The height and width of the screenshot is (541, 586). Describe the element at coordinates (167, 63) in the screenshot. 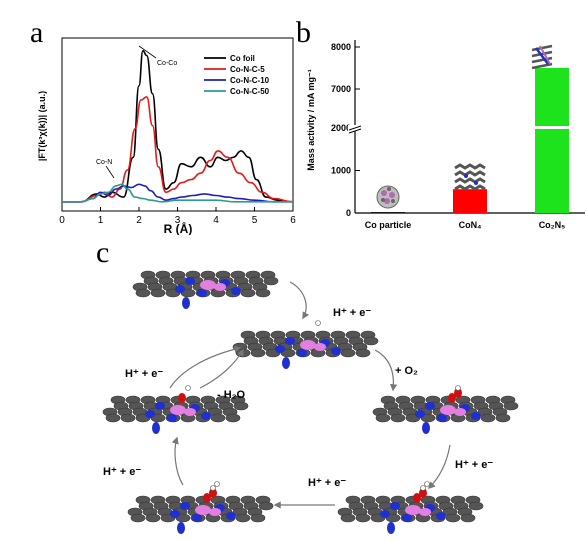

I see `svg-text: Co-Co` at that location.